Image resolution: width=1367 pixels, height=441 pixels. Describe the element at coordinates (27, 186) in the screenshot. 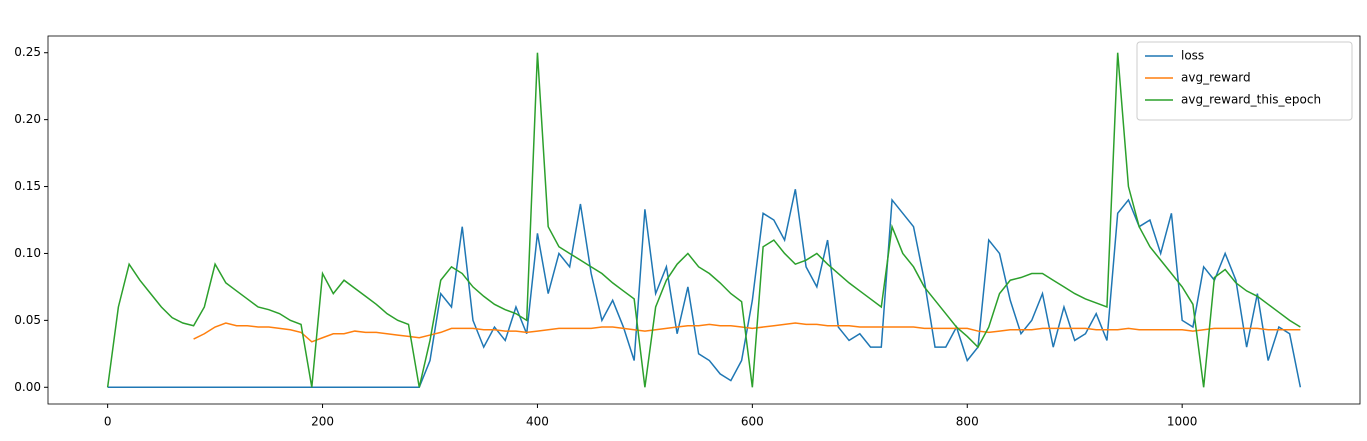

I see `y-tick-label: 0.15` at that location.